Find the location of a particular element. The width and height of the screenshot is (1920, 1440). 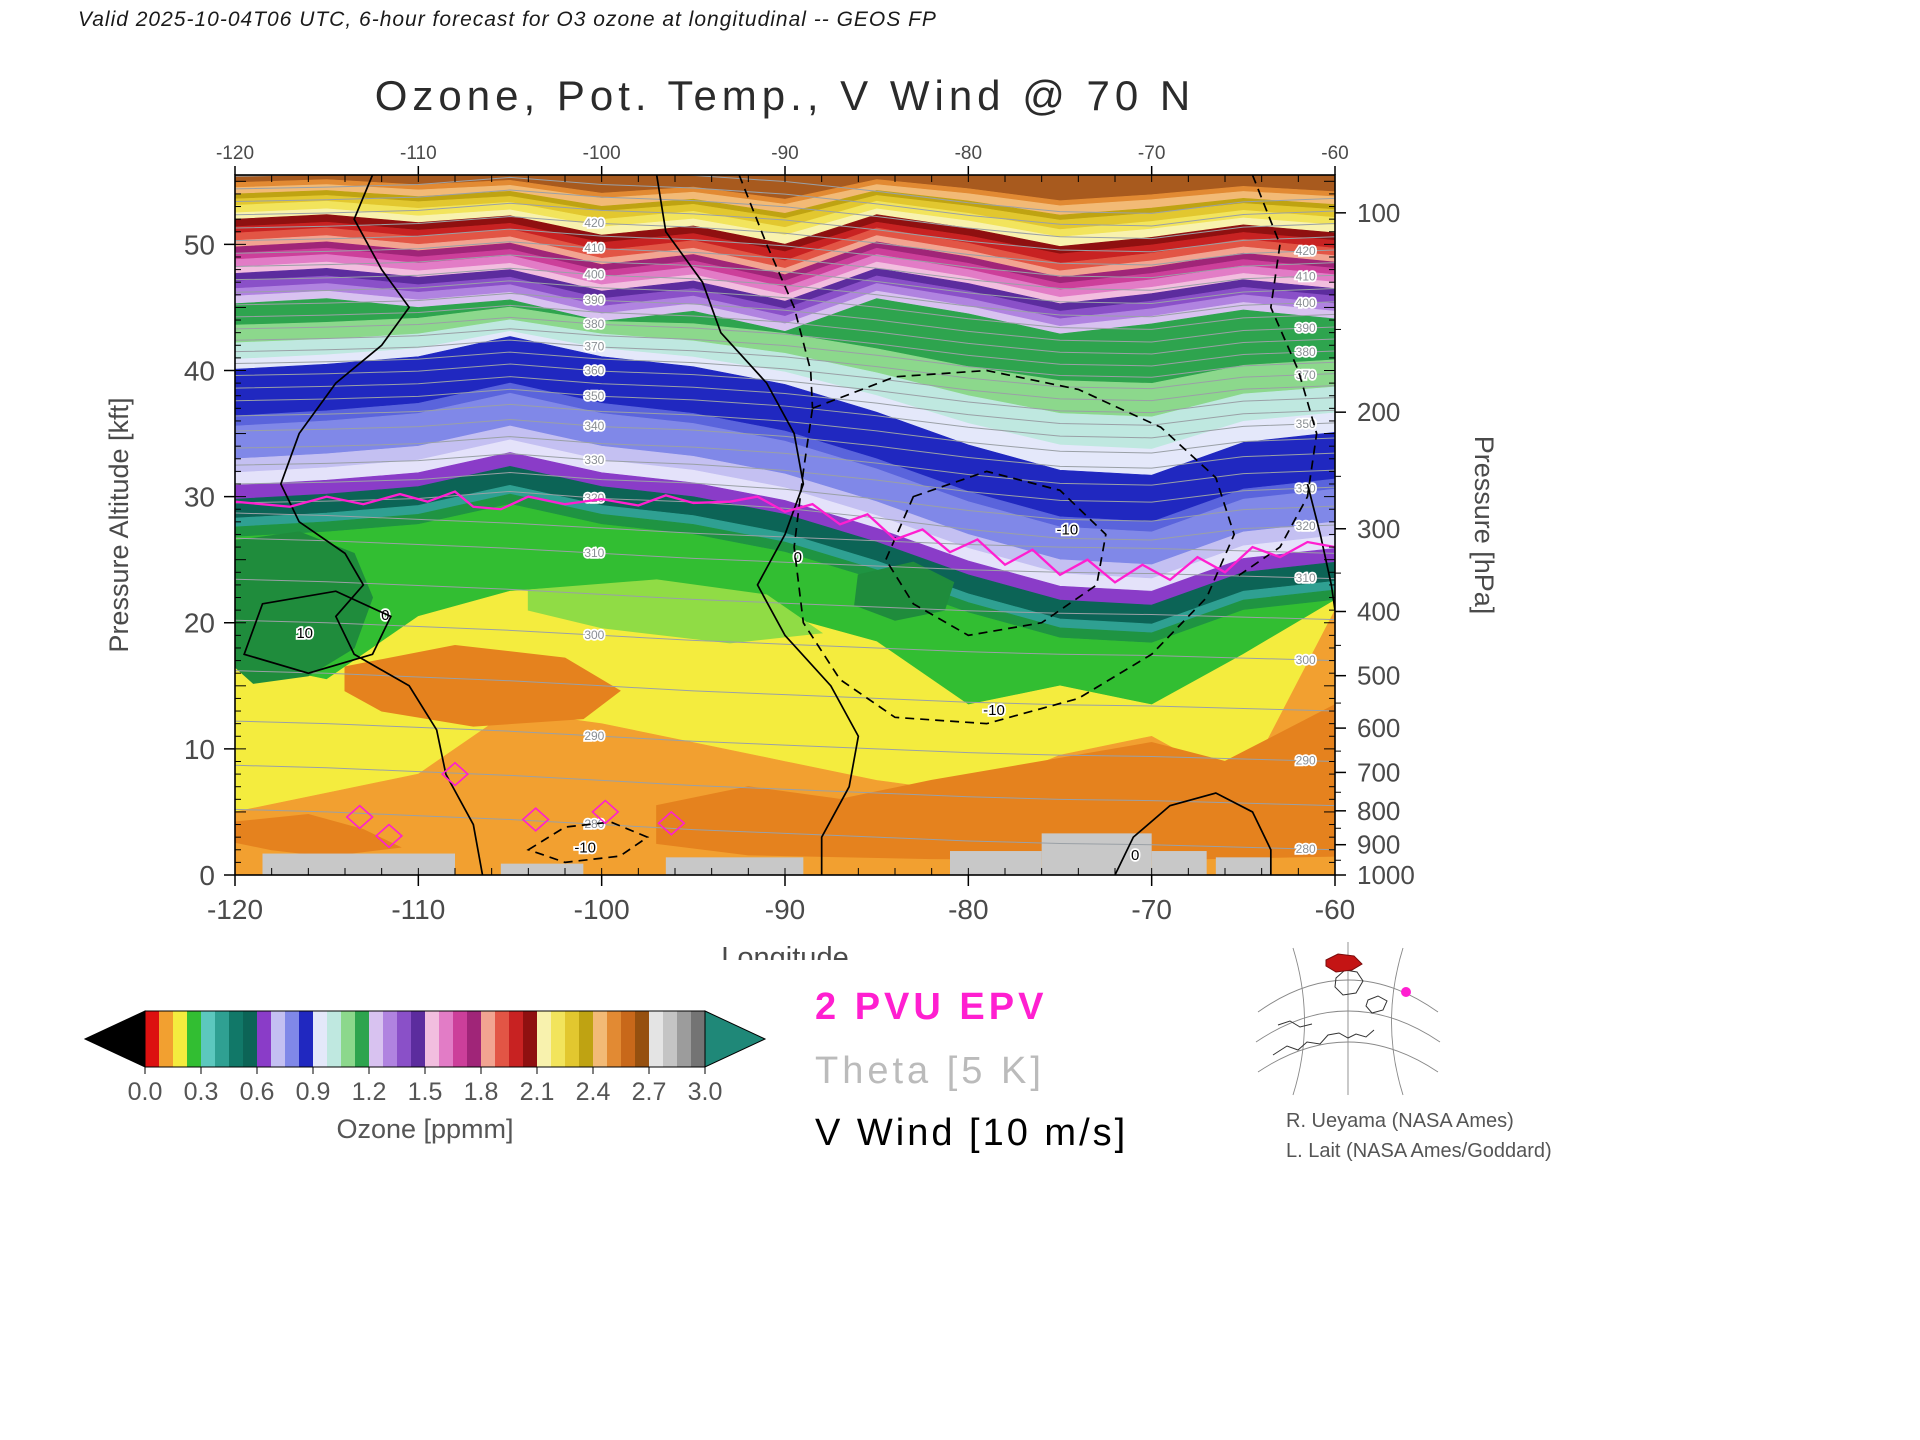

y-right-tick-label: 600 is located at coordinates (1378, 728).